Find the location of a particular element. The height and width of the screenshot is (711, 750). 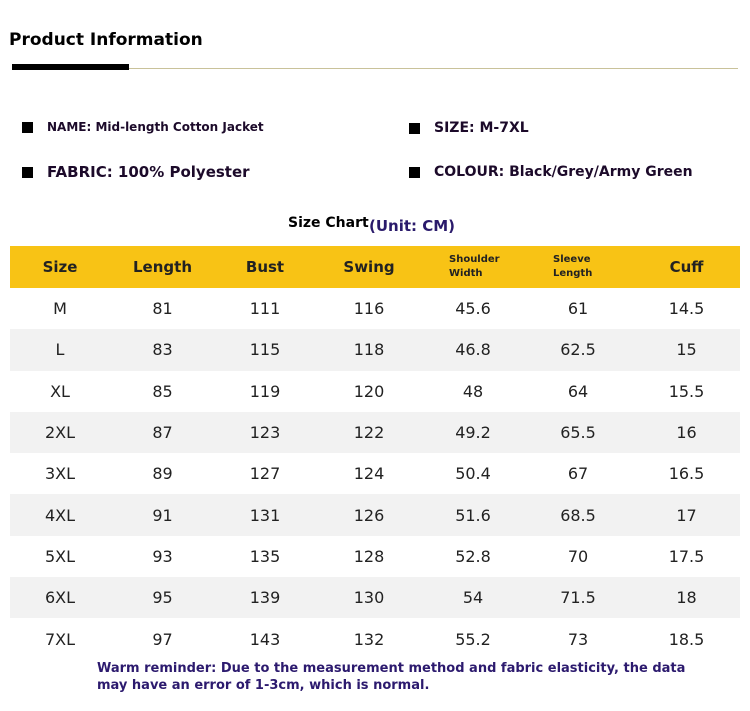

header-shoulder-width: Shoulder Width is located at coordinates (473, 267).